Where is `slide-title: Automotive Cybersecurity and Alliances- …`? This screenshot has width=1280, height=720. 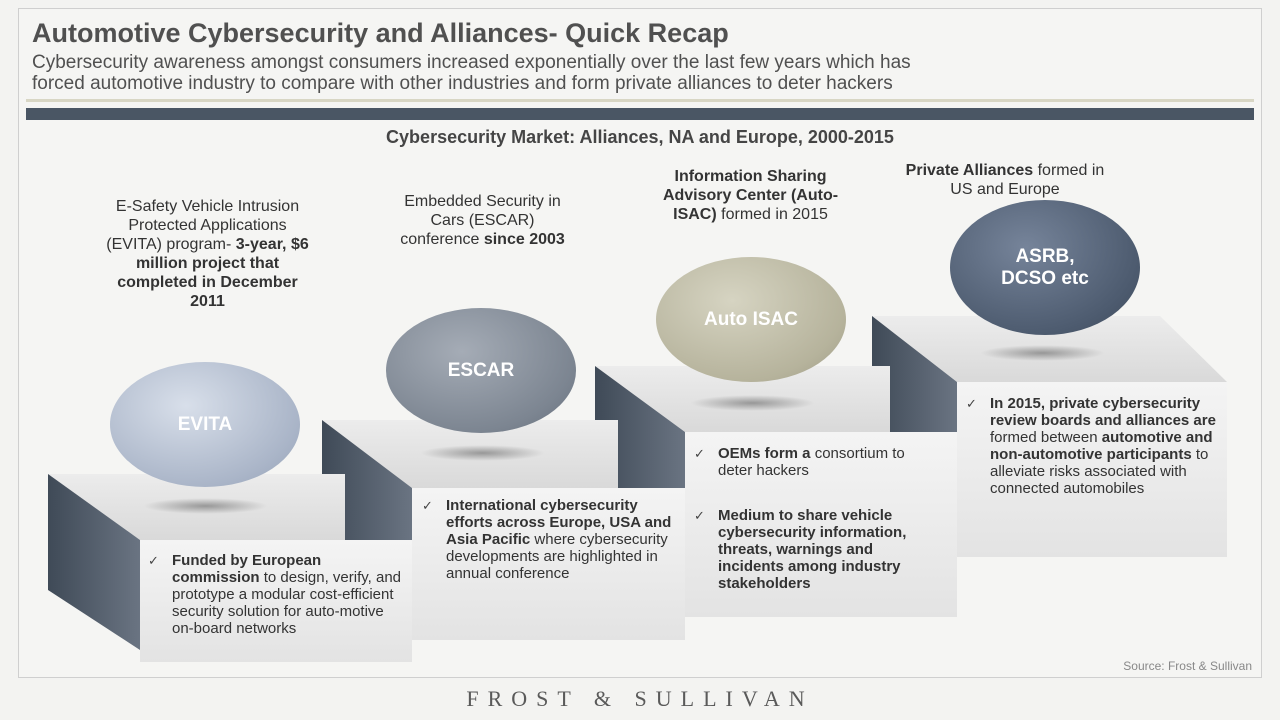
slide-title: Automotive Cybersecurity and Alliances- … is located at coordinates (380, 33).